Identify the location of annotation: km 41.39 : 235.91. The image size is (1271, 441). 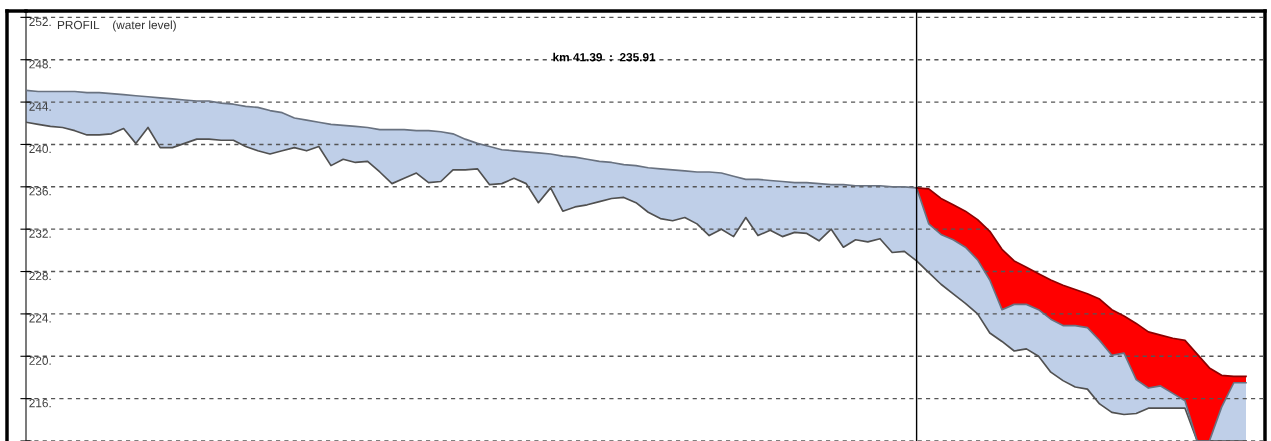
(604, 57).